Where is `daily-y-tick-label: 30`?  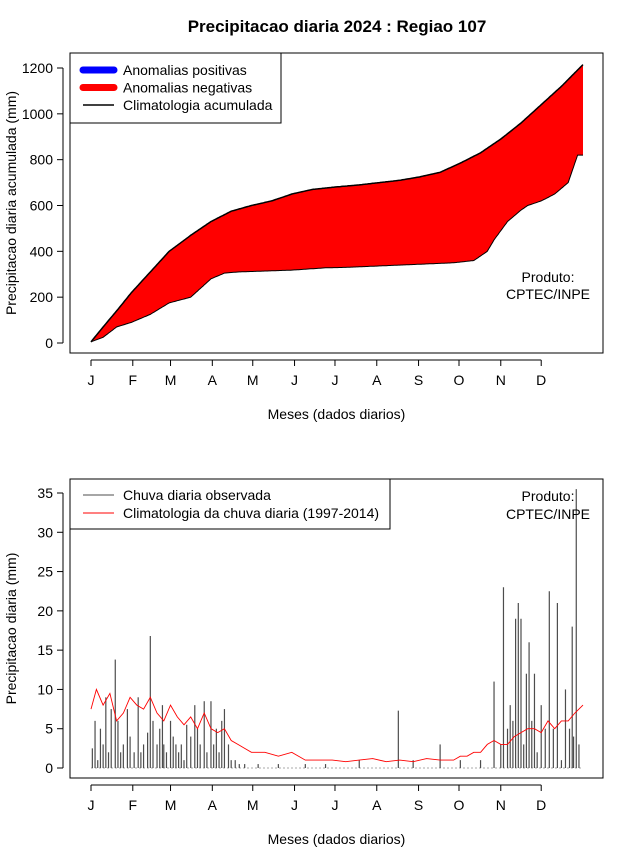
daily-y-tick-label: 30 is located at coordinates (45, 532).